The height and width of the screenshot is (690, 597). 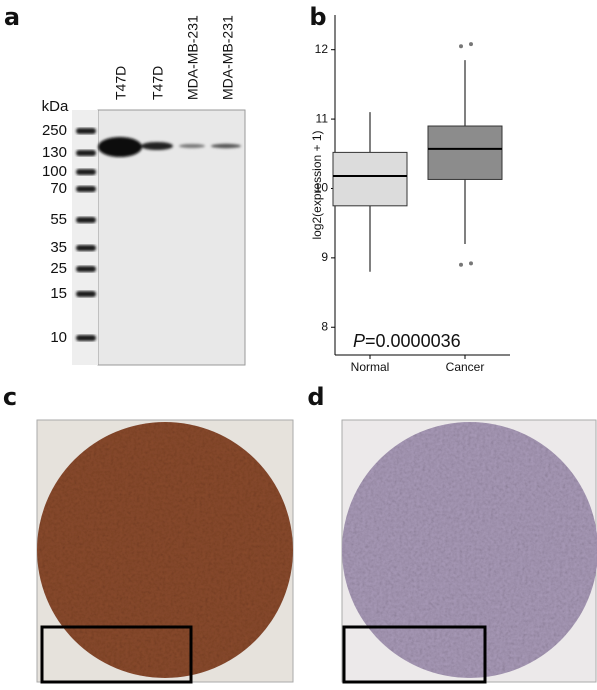 What do you see at coordinates (322, 118) in the screenshot?
I see `y-tick-label: 11` at bounding box center [322, 118].